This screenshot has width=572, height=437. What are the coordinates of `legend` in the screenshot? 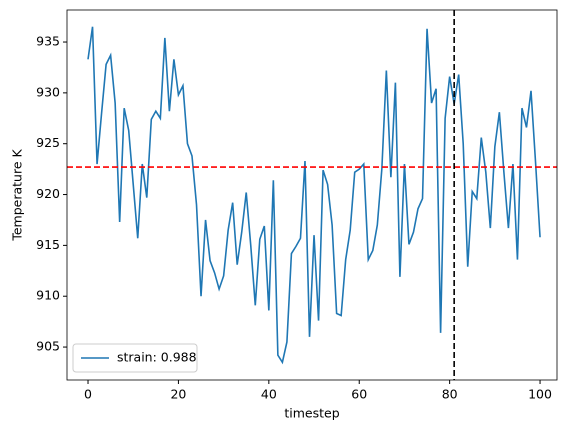 It's located at (135, 358).